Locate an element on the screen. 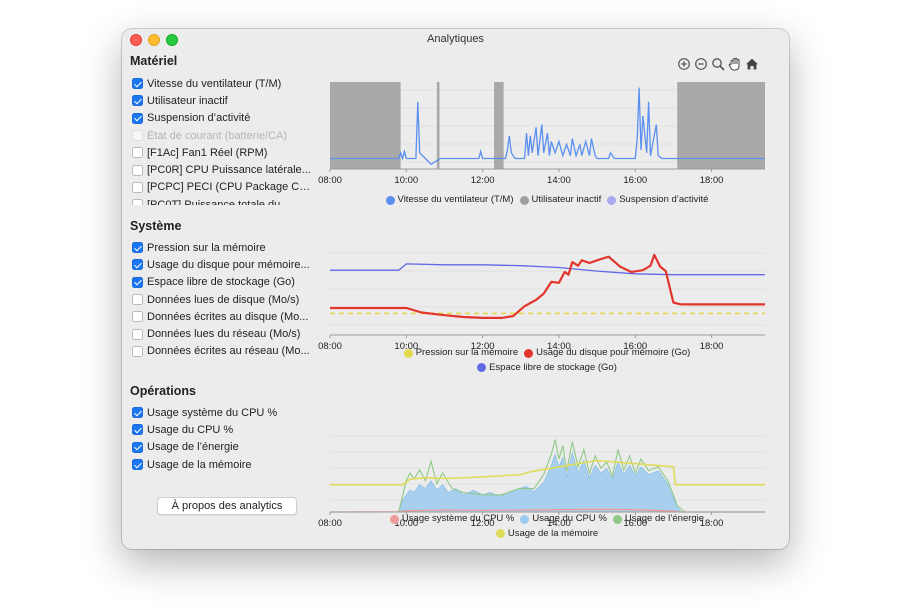 Image resolution: width=912 pixels, height=609 pixels. chart-systeme: 08:00 10:00 12:00 14:00 16:00 18:00 is located at coordinates (542, 294).